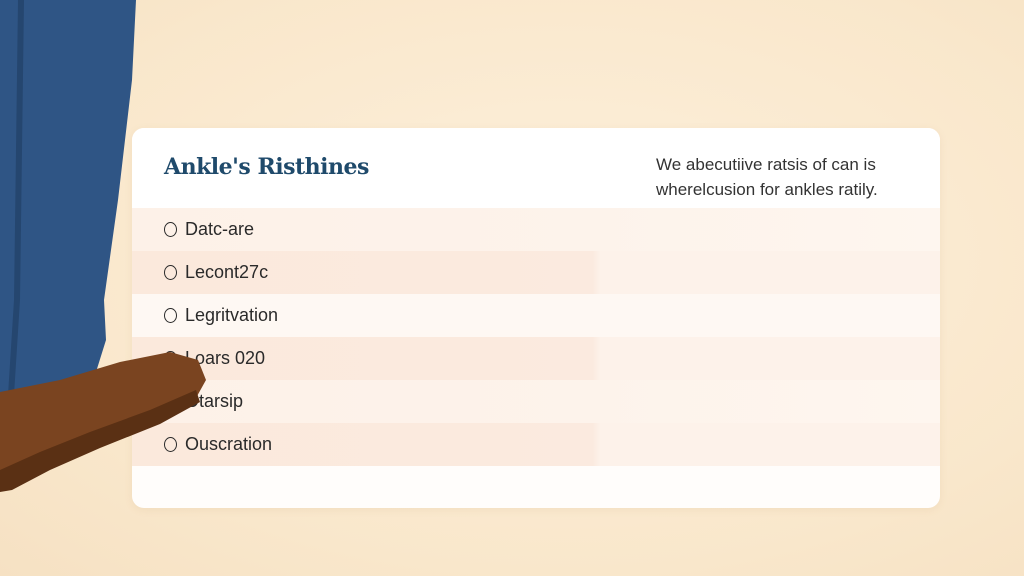 Image resolution: width=1024 pixels, height=576 pixels. What do you see at coordinates (266, 167) in the screenshot?
I see `card-title: Ankle's Risthines` at bounding box center [266, 167].